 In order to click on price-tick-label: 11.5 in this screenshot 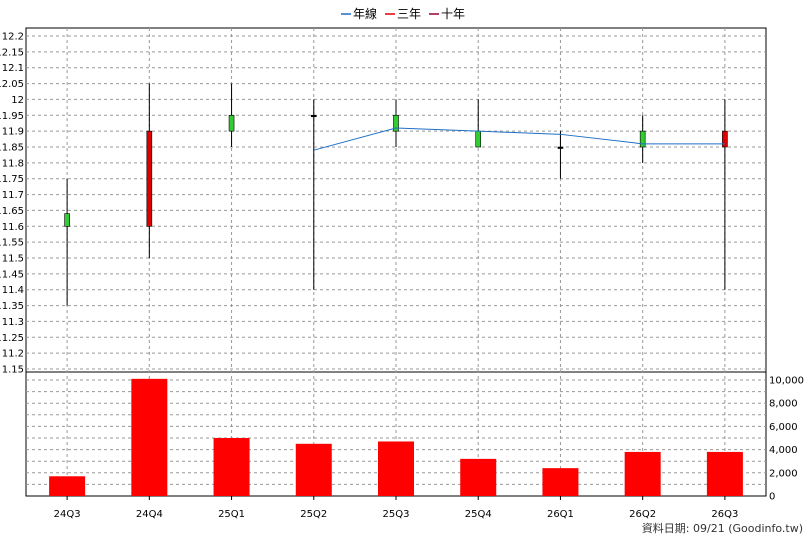, I will do `click(13, 259)`.